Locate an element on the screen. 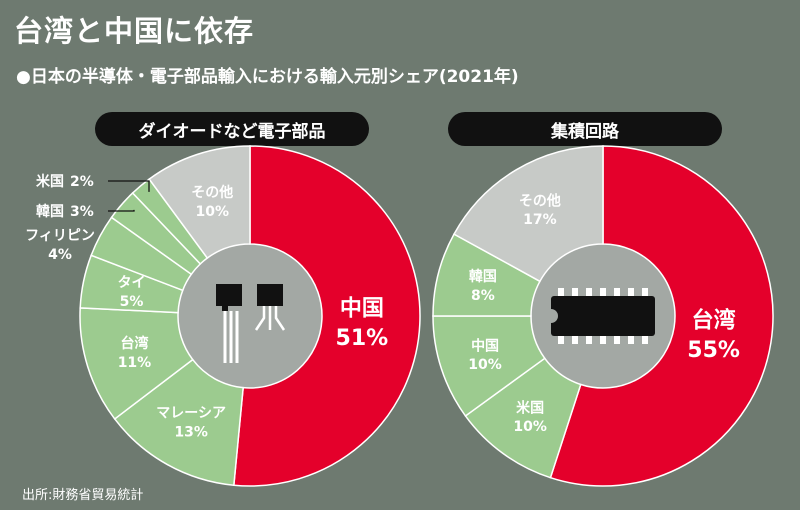 The height and width of the screenshot is (510, 800). slice-label: マレーシア 13% is located at coordinates (191, 423).